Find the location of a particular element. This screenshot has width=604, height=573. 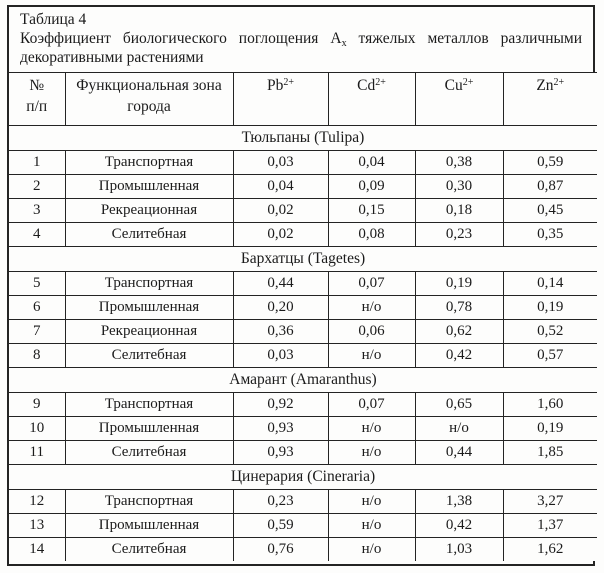

cell-zn: 0,57 is located at coordinates (549, 355).